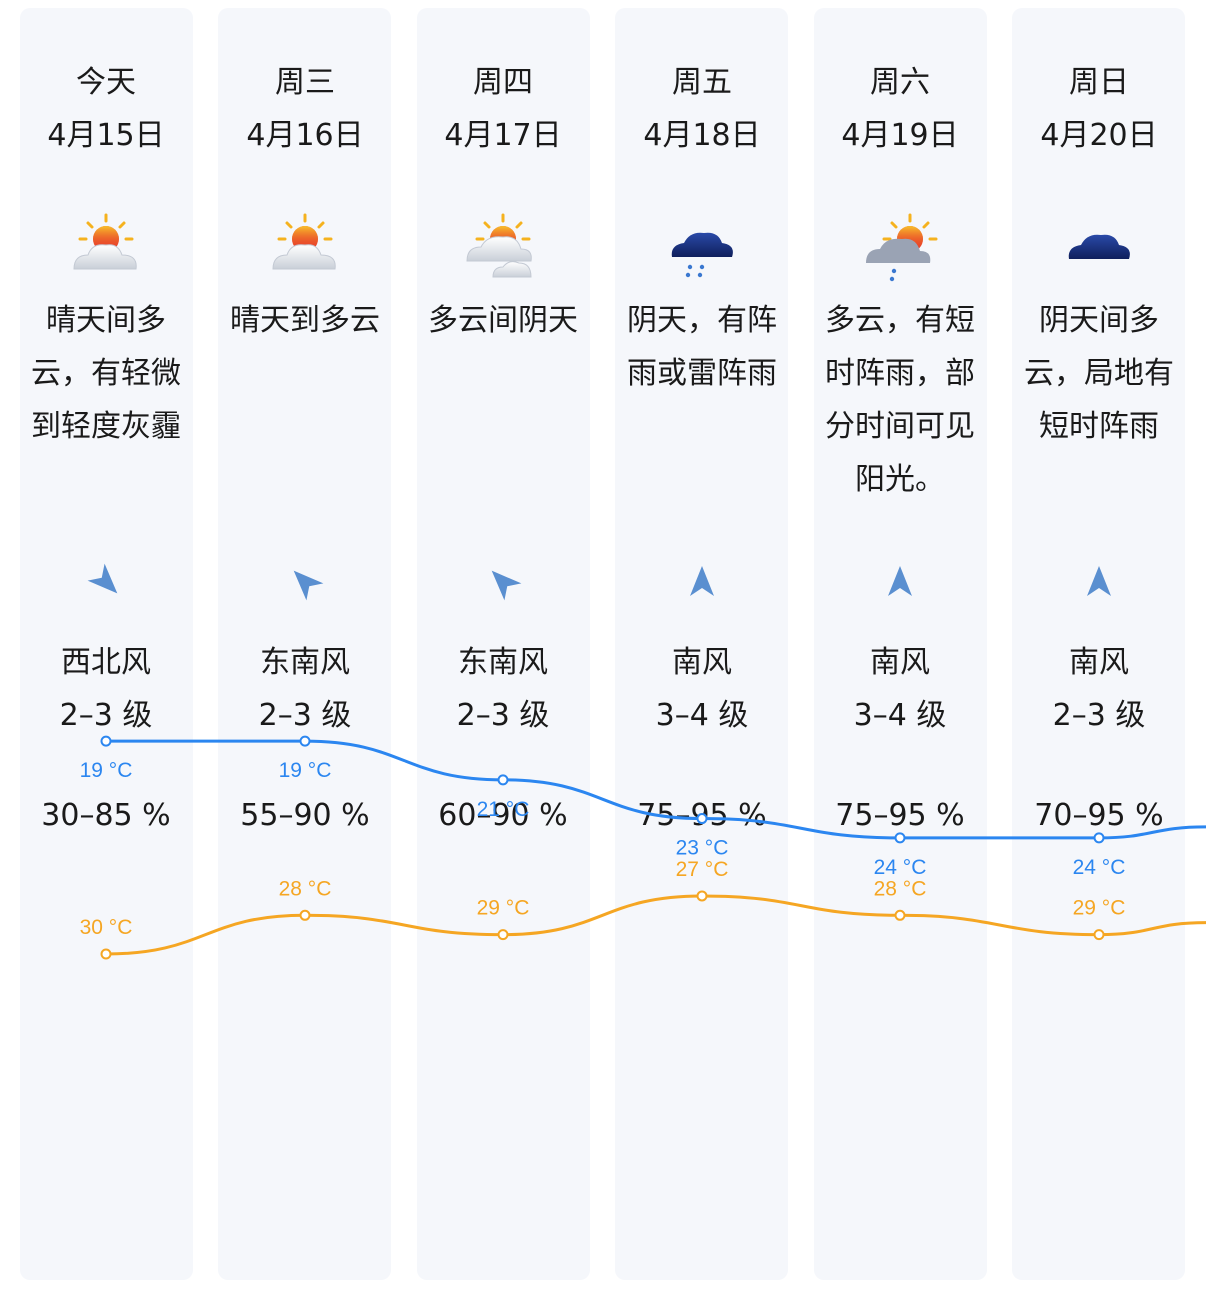 This screenshot has height=1299, width=1206. I want to click on weather-description: 阴天，有阵, so click(702, 320).